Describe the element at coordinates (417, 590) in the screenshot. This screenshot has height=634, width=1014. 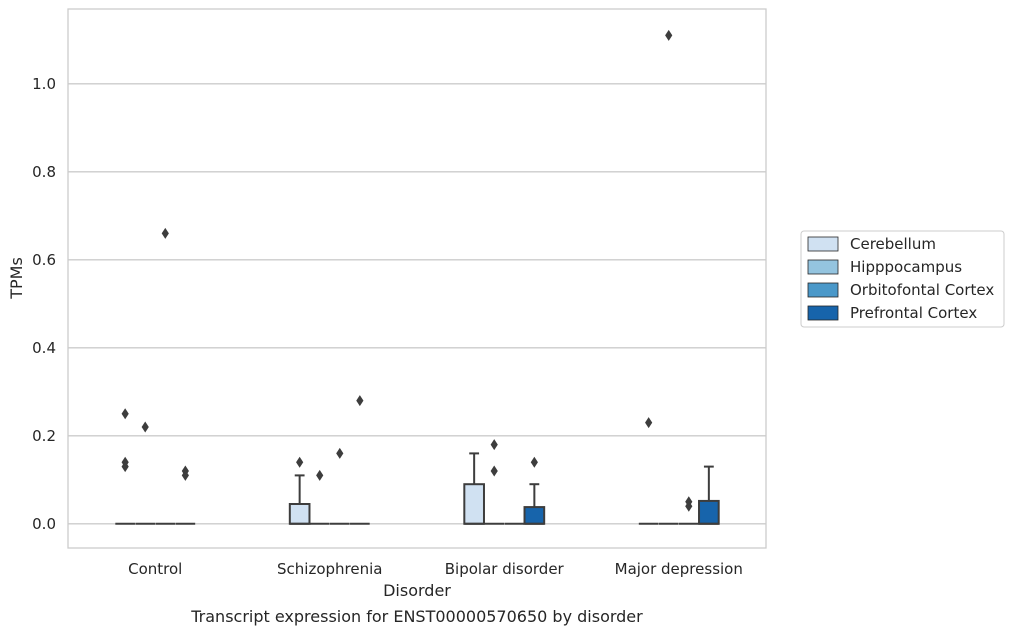
I see `x-axis-label: Disorder` at that location.